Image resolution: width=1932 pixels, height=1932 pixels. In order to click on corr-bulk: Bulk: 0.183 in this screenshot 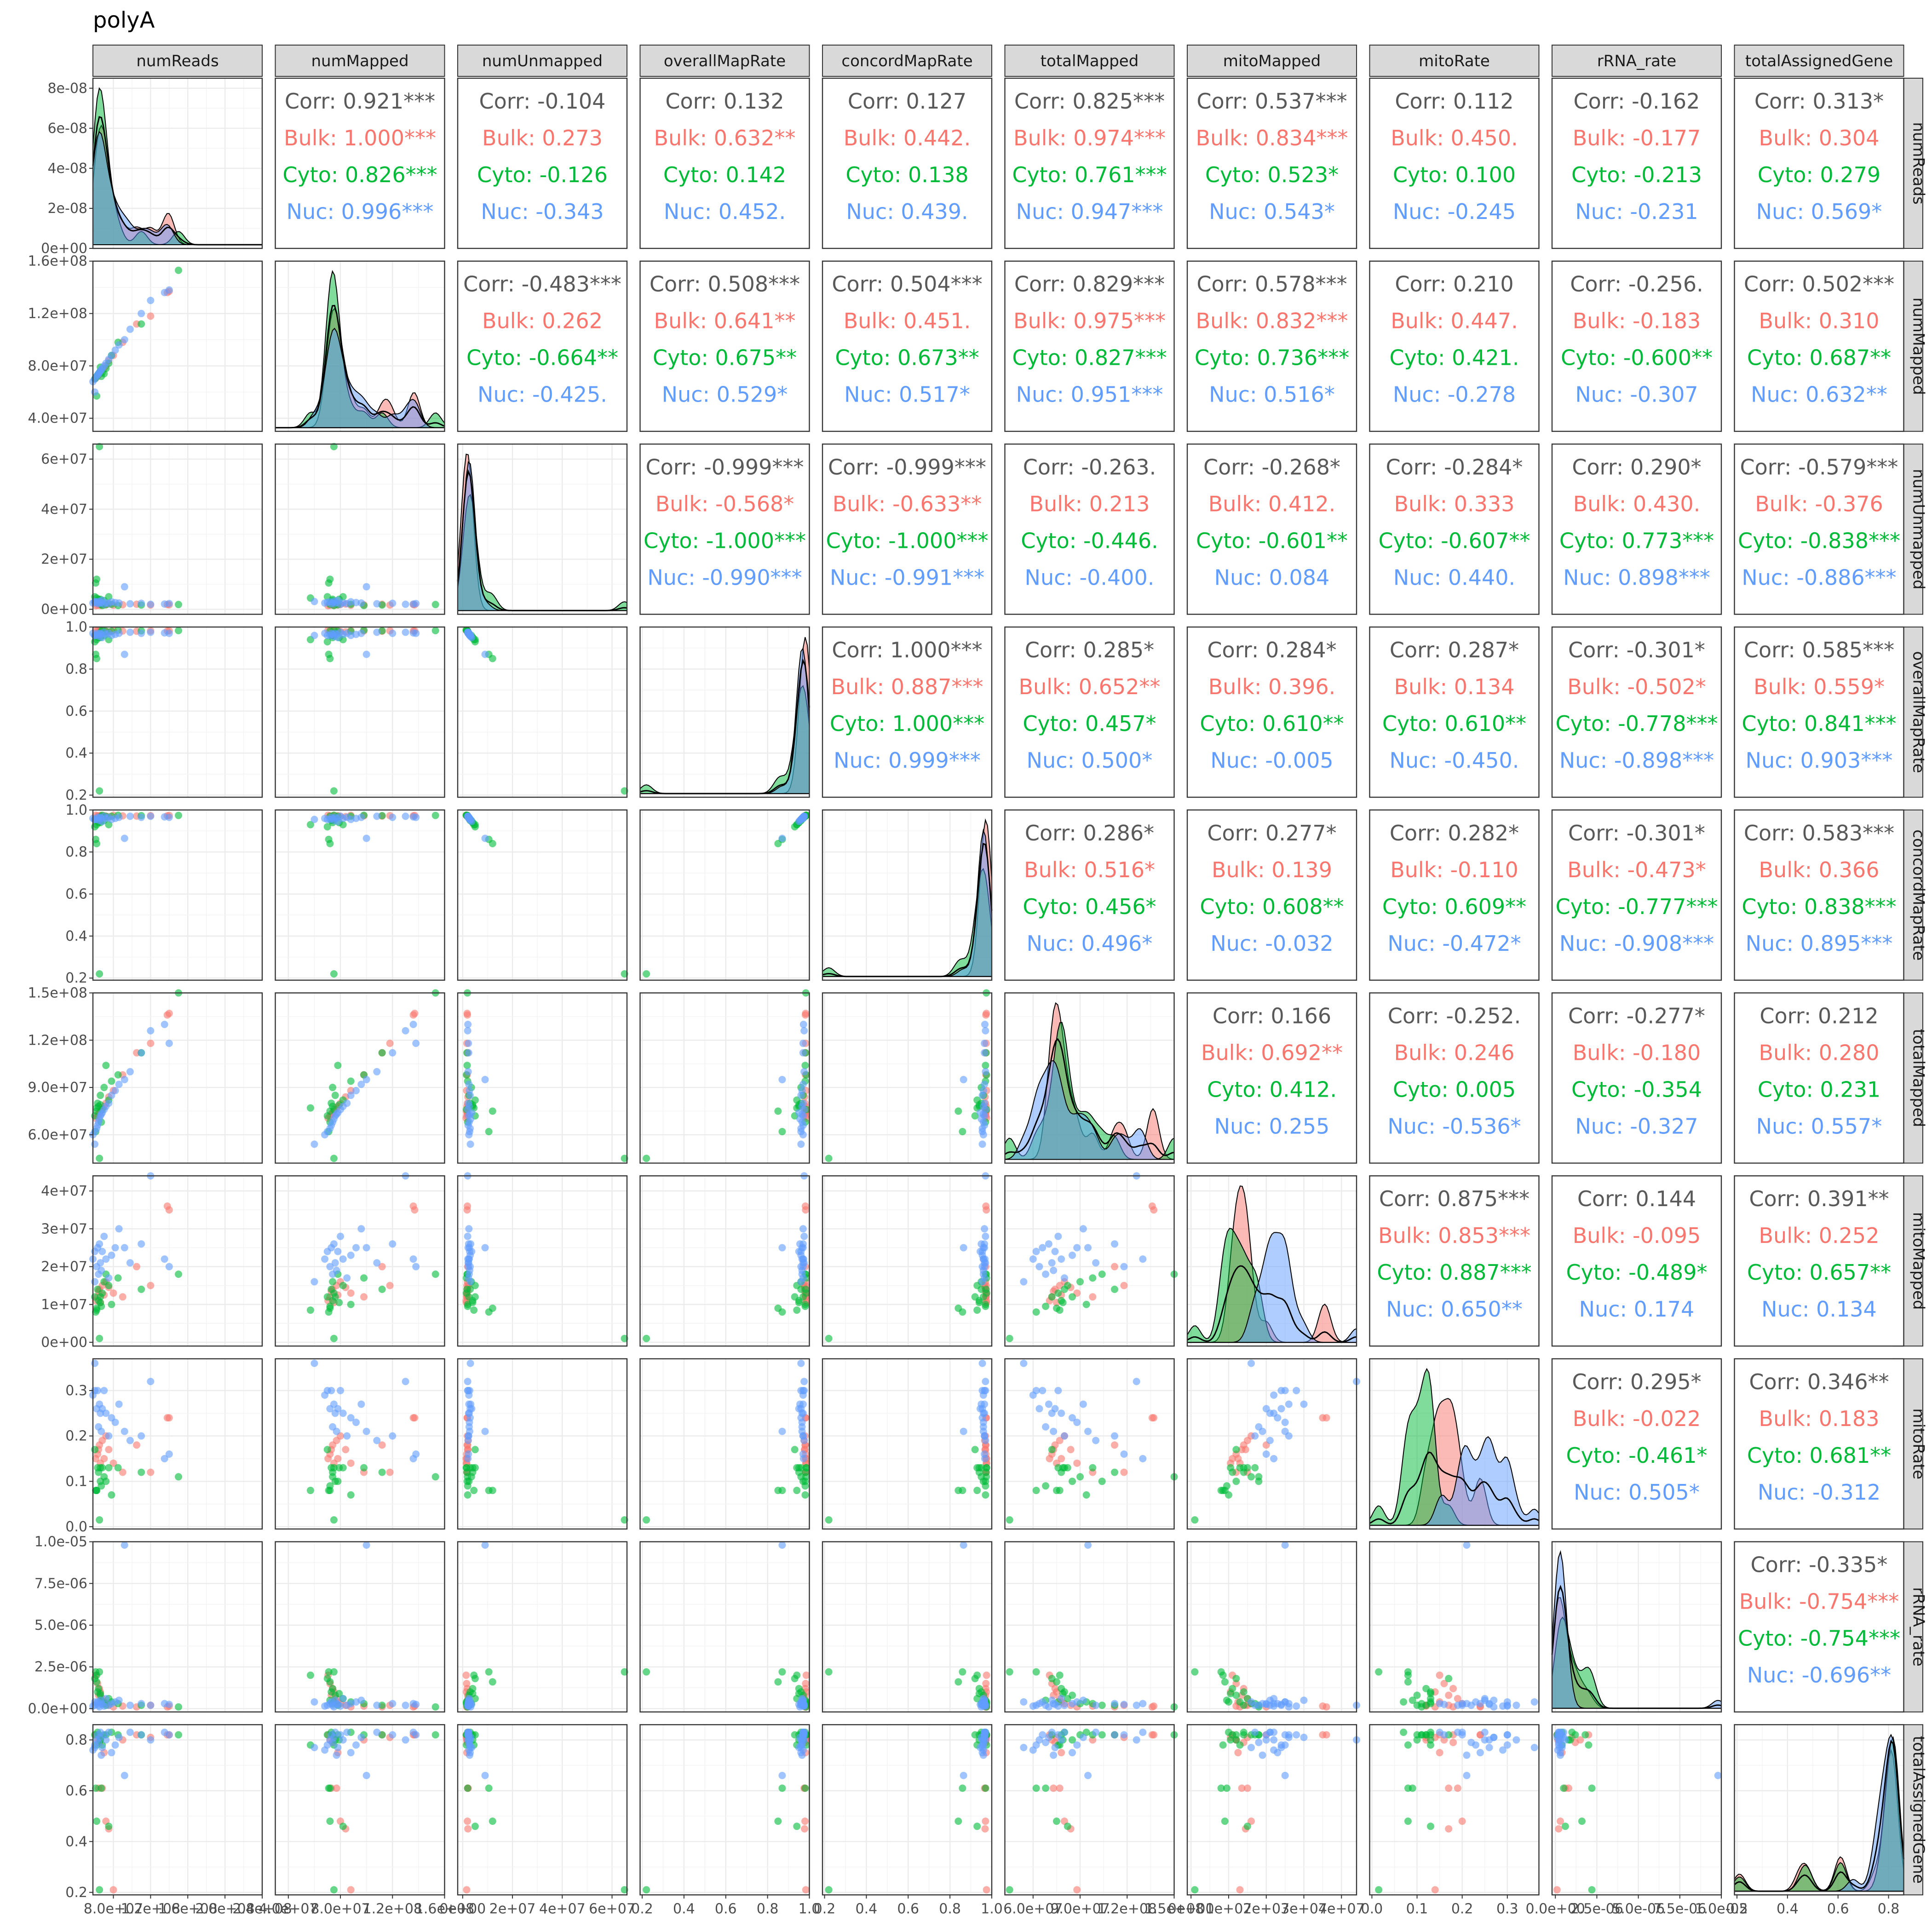, I will do `click(1819, 1418)`.